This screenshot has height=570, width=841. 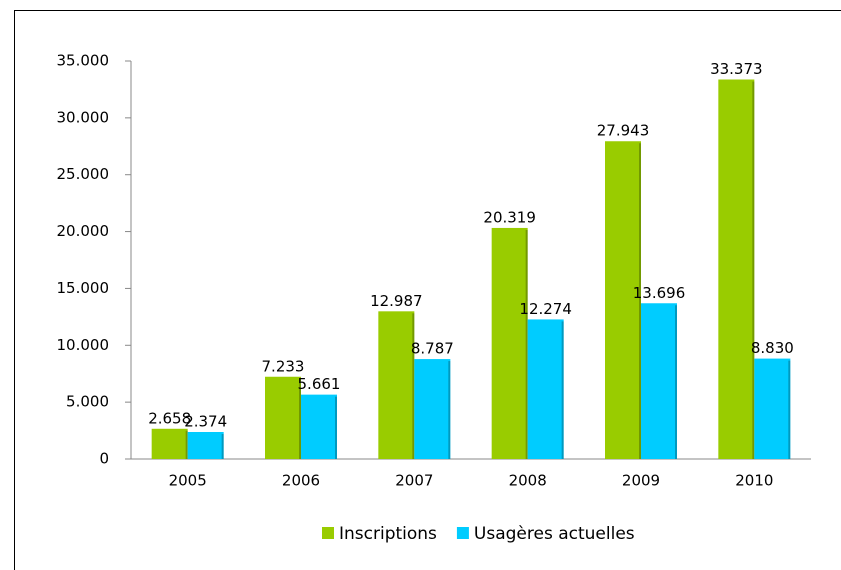 What do you see at coordinates (283, 366) in the screenshot?
I see `value-label: 7.233` at bounding box center [283, 366].